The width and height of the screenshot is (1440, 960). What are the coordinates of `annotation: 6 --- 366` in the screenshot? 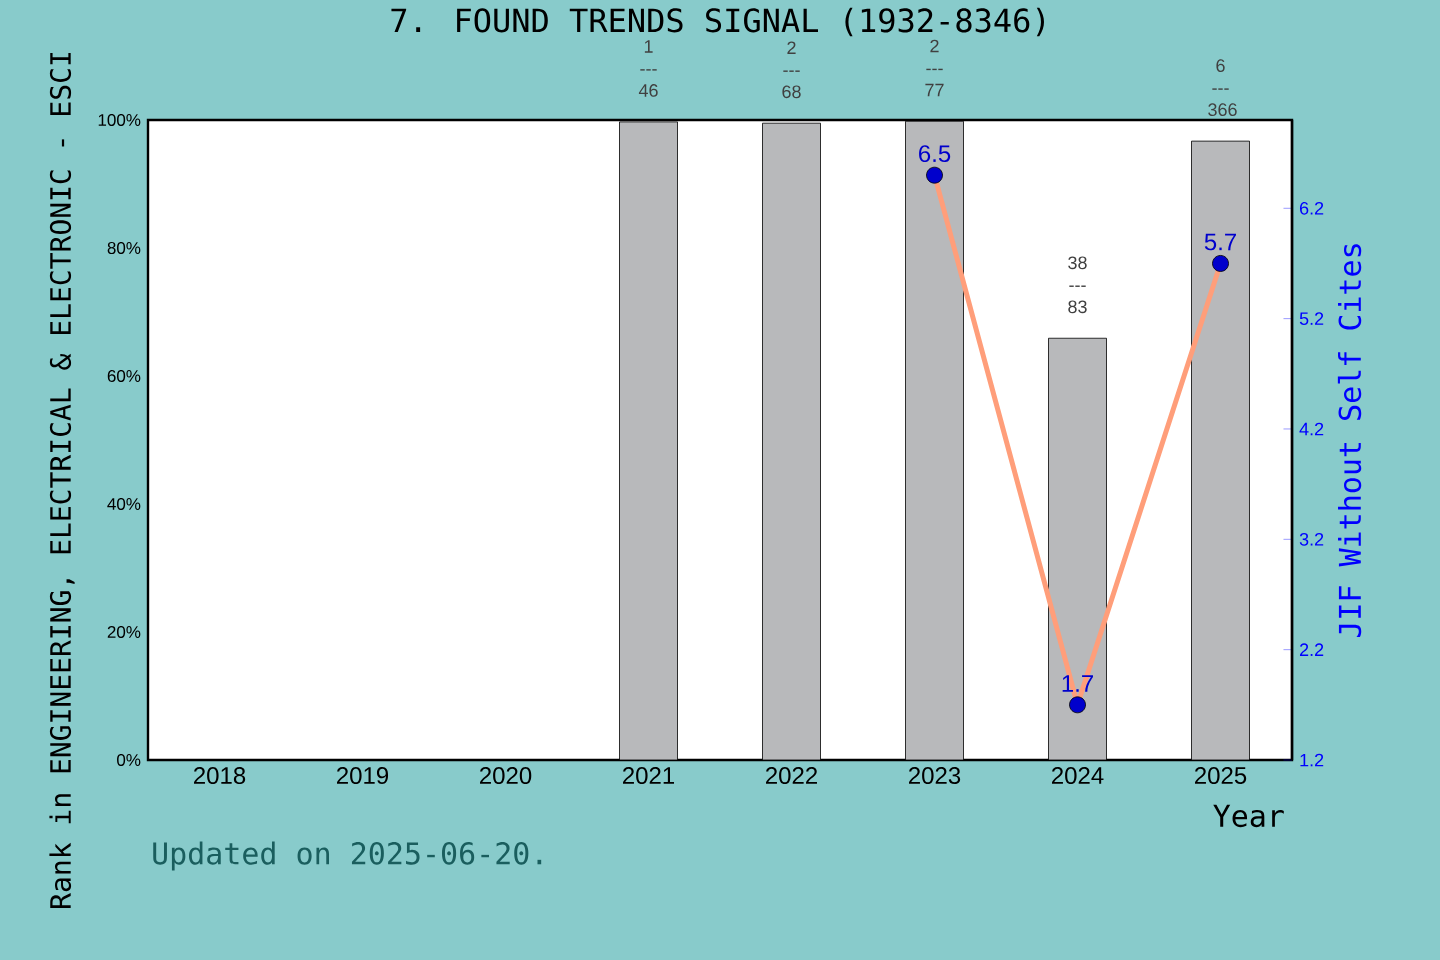 It's located at (1222, 88).